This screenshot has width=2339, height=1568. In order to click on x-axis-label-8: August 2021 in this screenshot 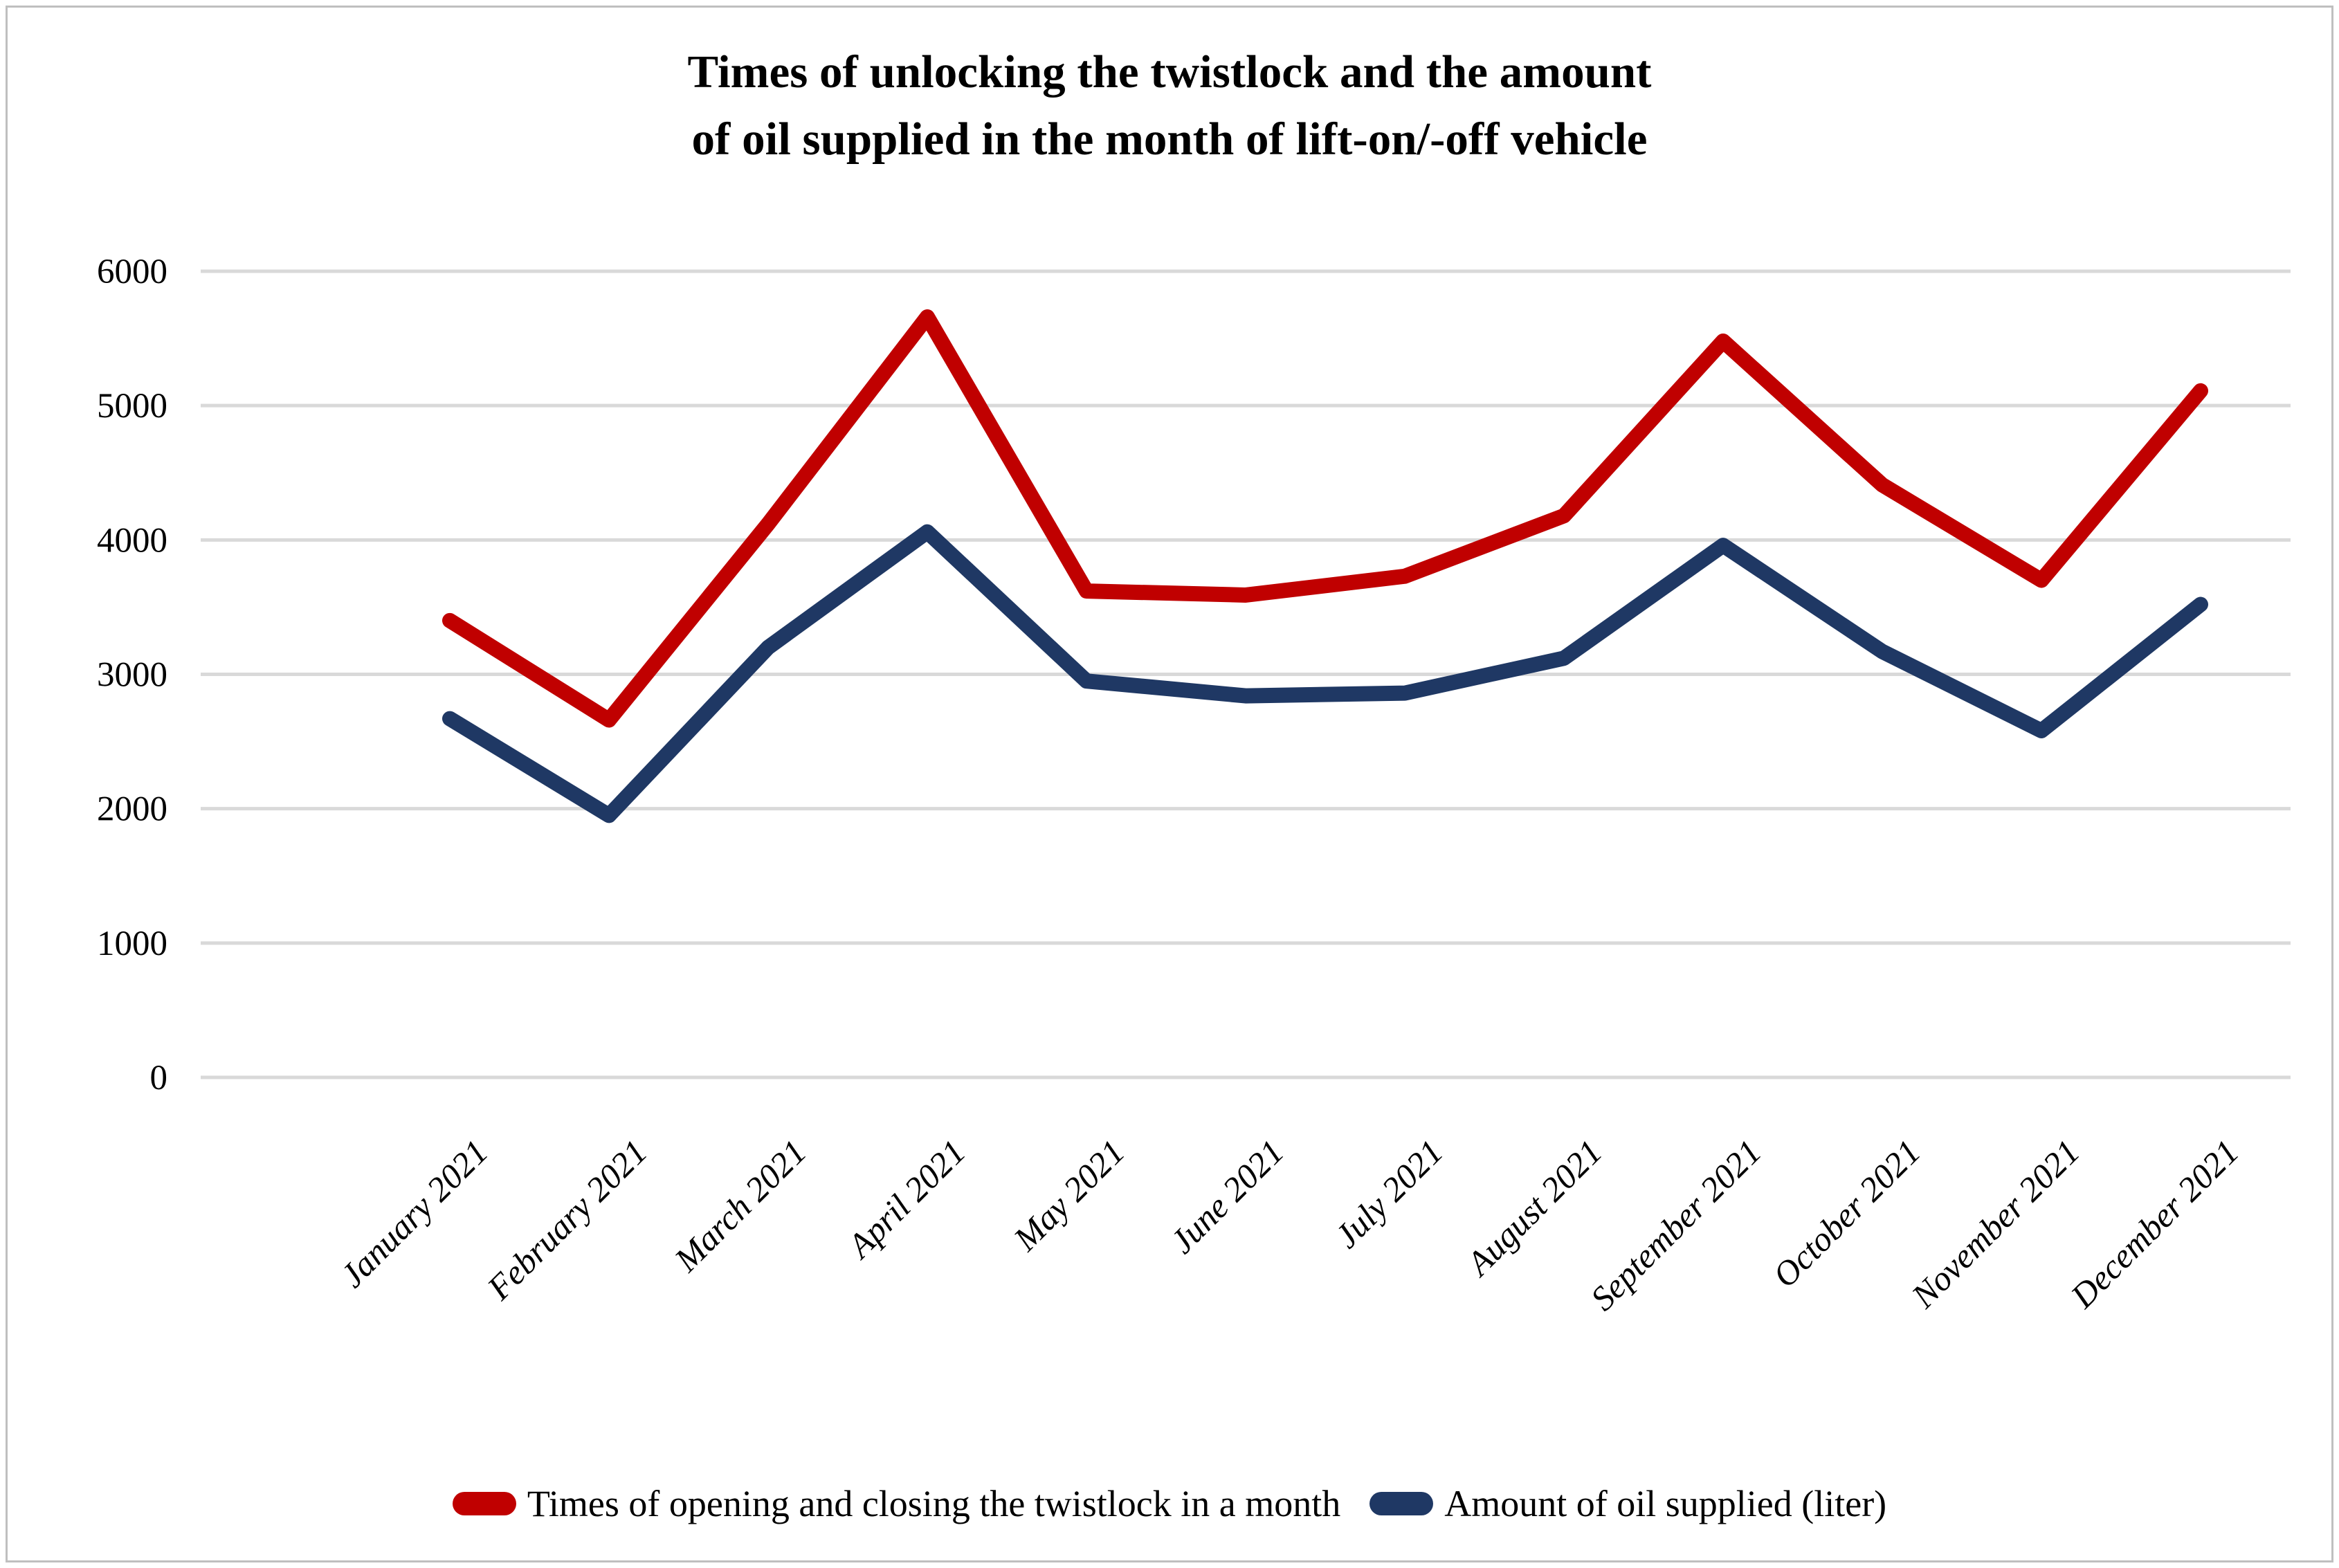, I will do `click(1533, 1208)`.